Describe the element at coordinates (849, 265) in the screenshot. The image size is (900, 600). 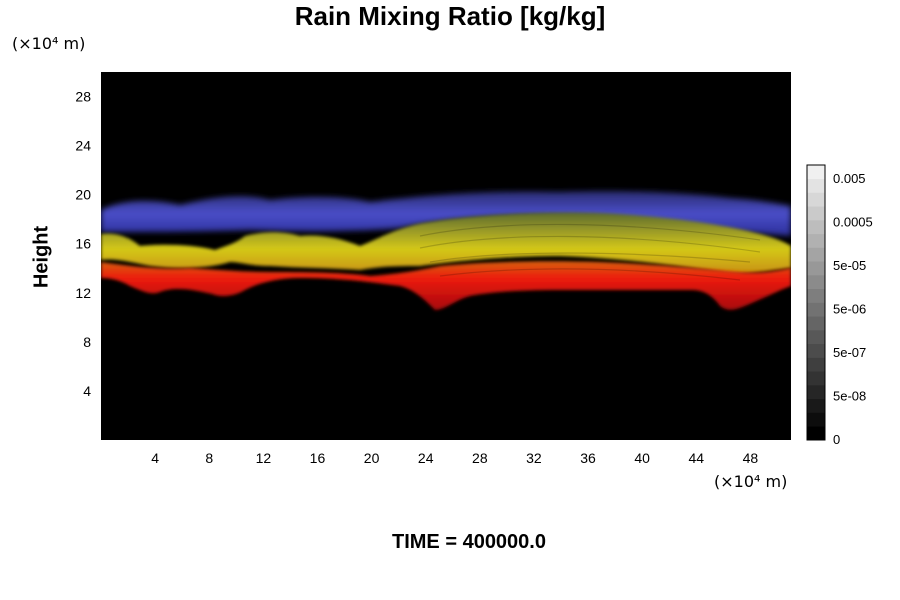
I see `colorbar-tick-label: 5e-05` at that location.